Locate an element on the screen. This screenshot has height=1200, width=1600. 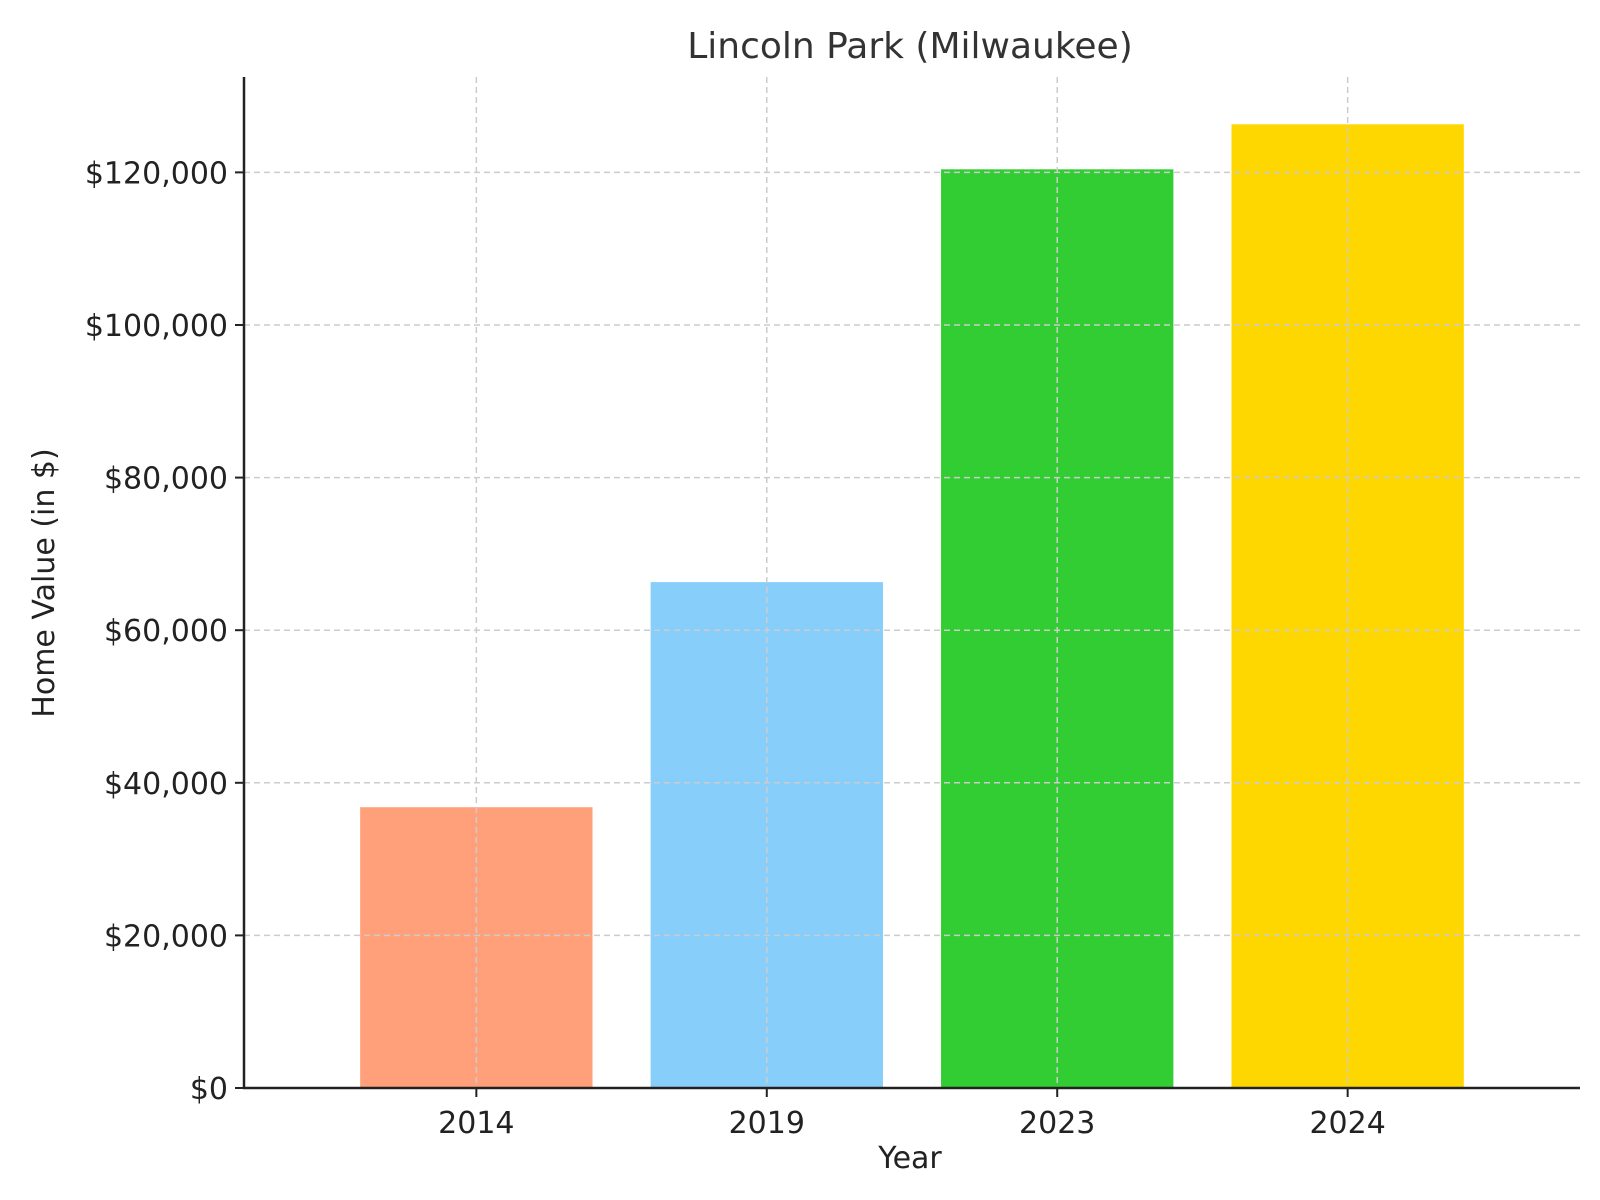
x-tick-label: 2019 is located at coordinates (767, 1123).